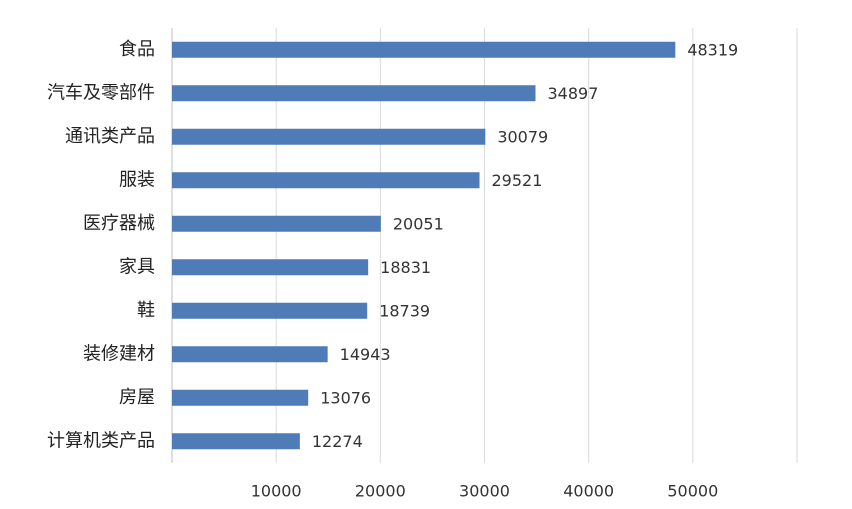  I want to click on value-label: 30079, so click(522, 136).